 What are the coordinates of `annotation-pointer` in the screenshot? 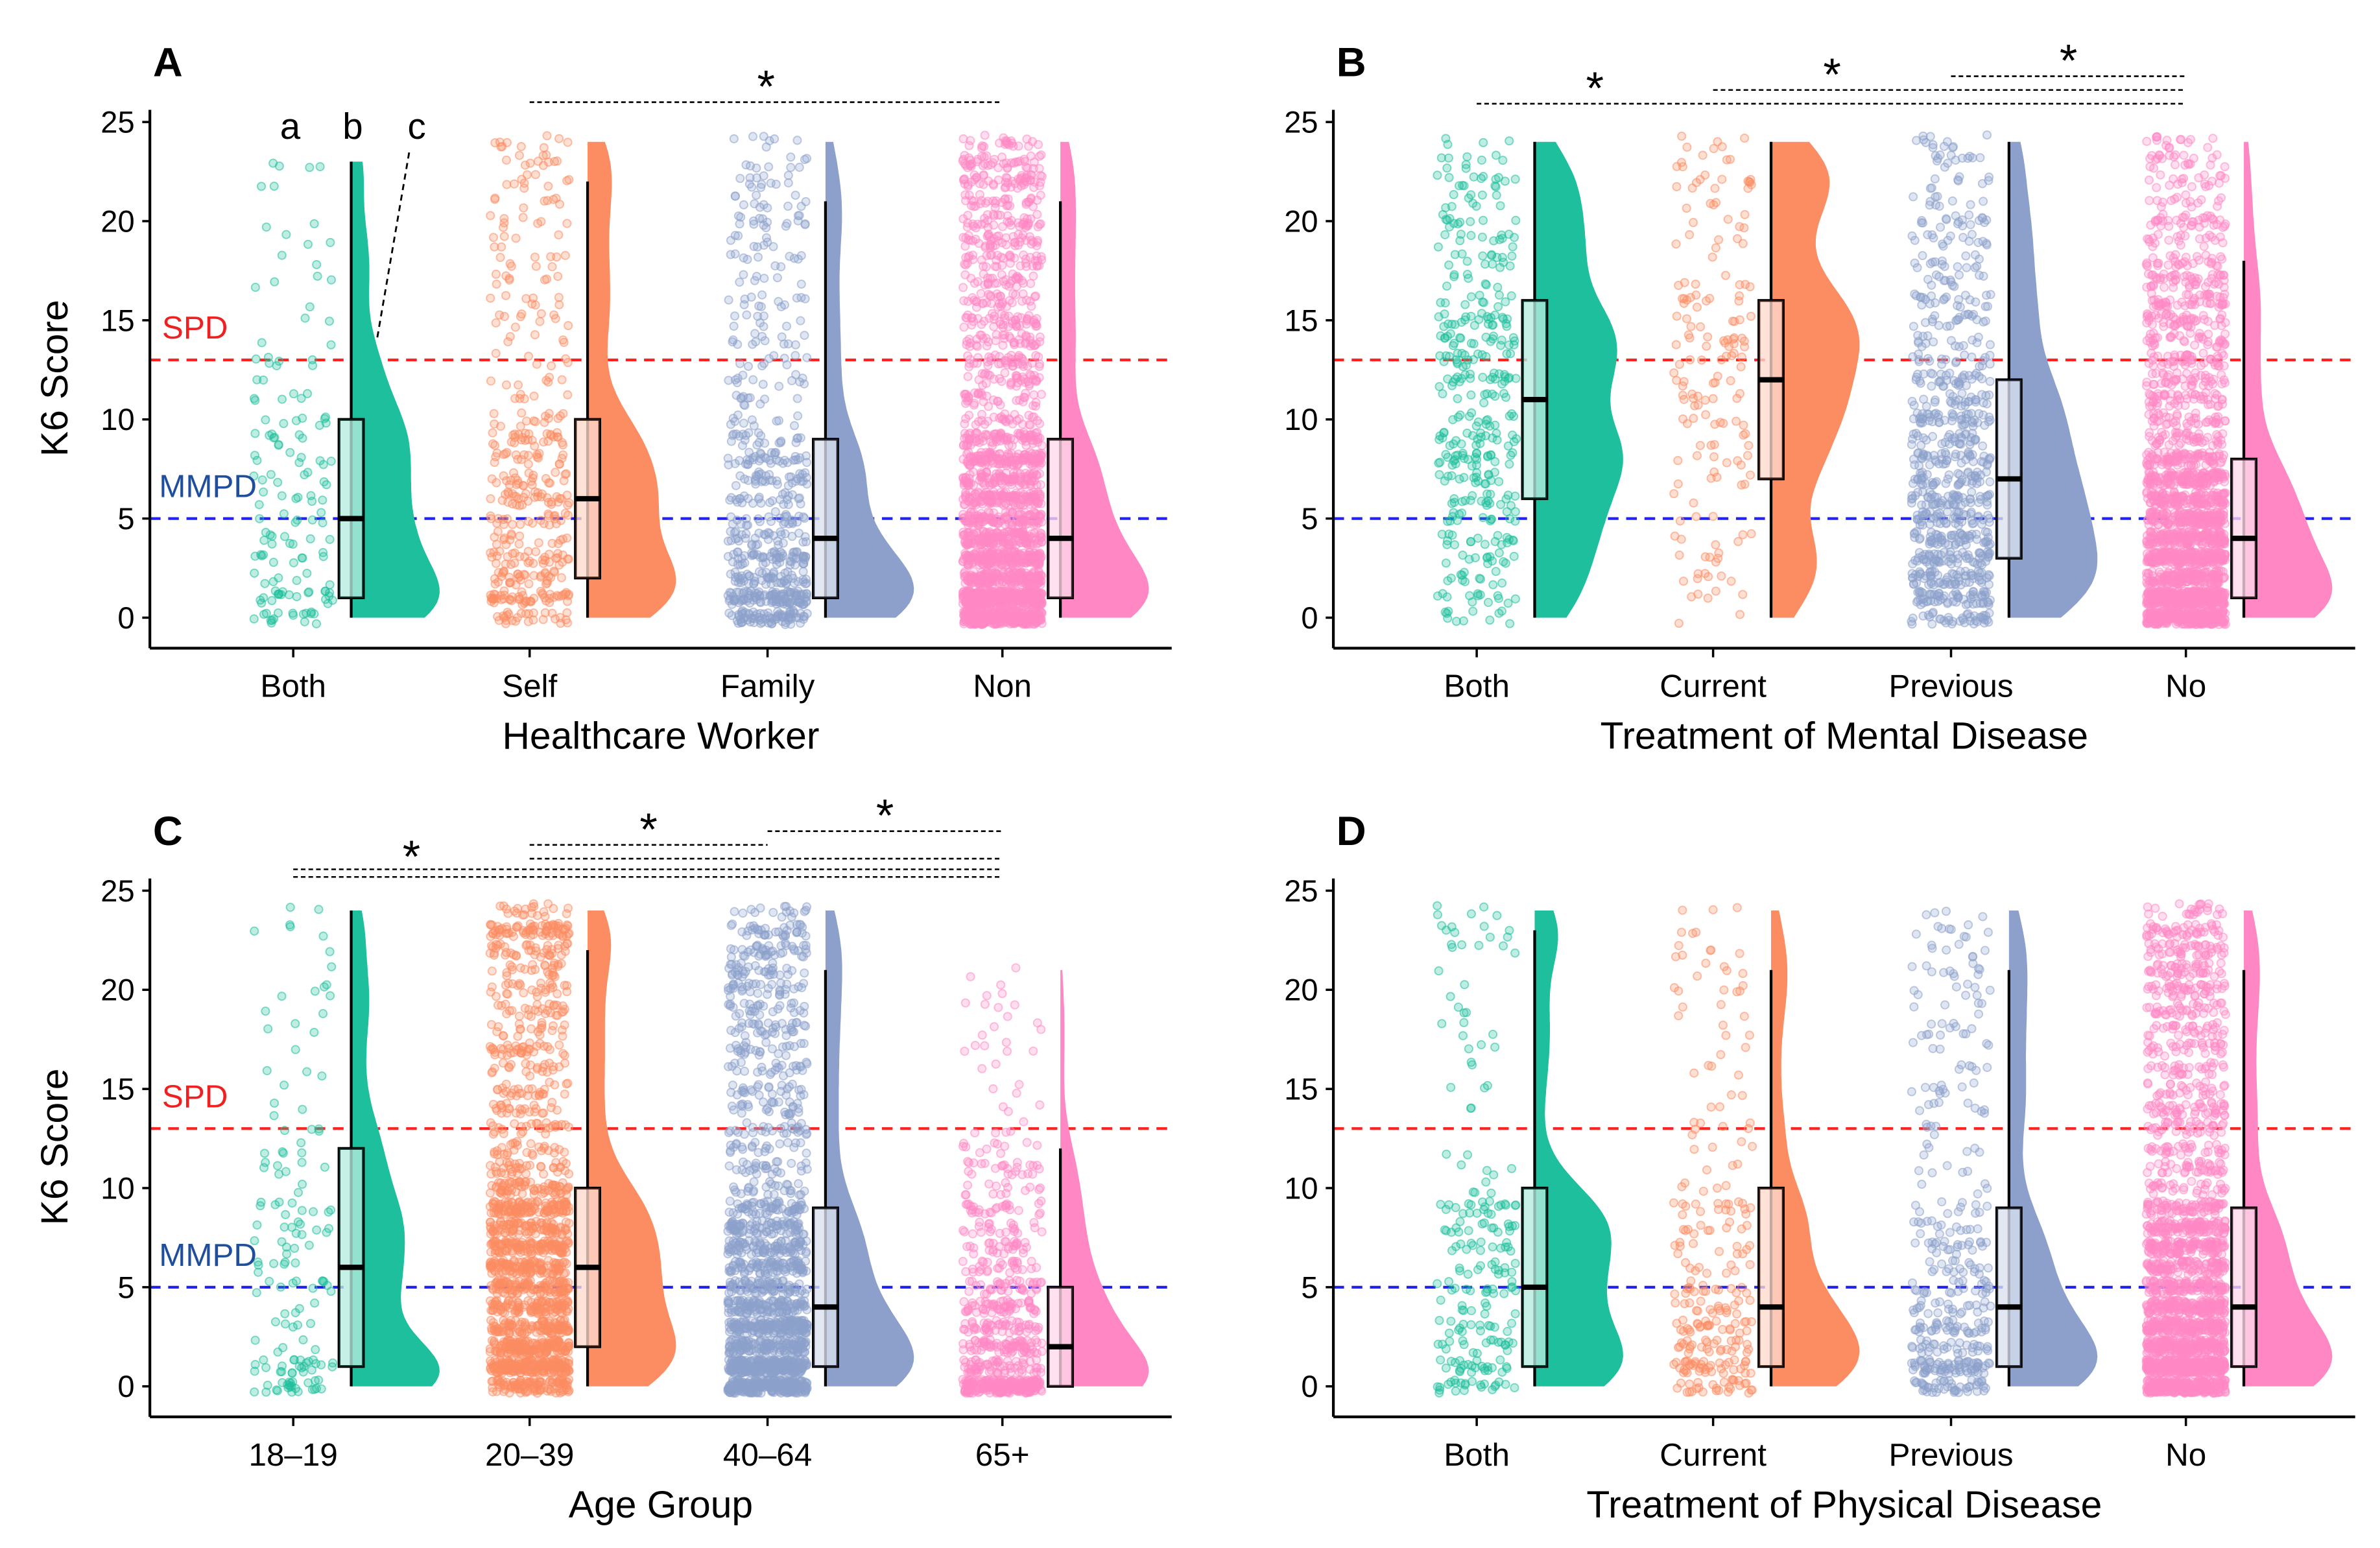 It's located at (393, 245).